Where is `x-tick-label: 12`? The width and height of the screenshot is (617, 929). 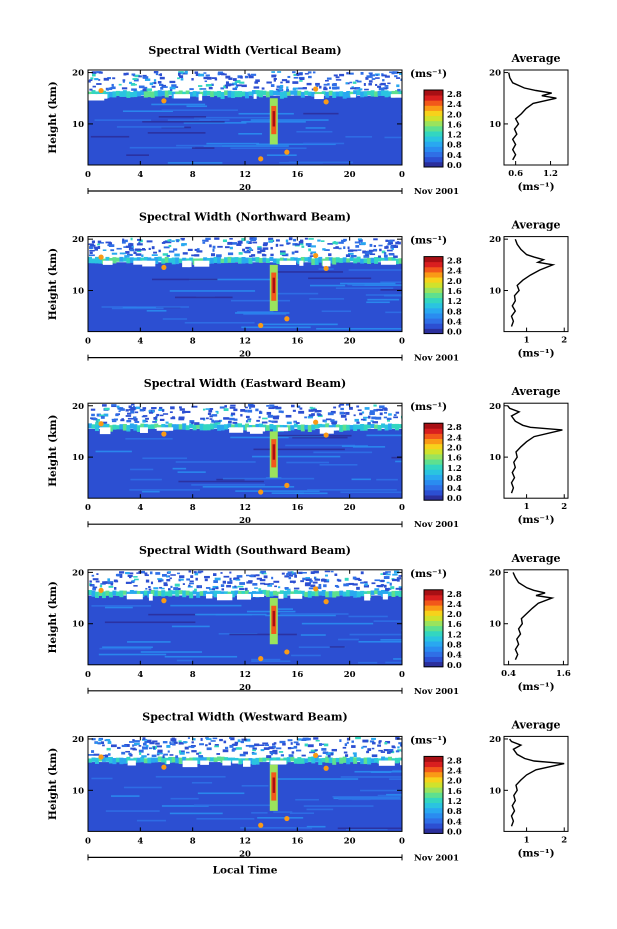
x-tick-label: 12 is located at coordinates (245, 342).